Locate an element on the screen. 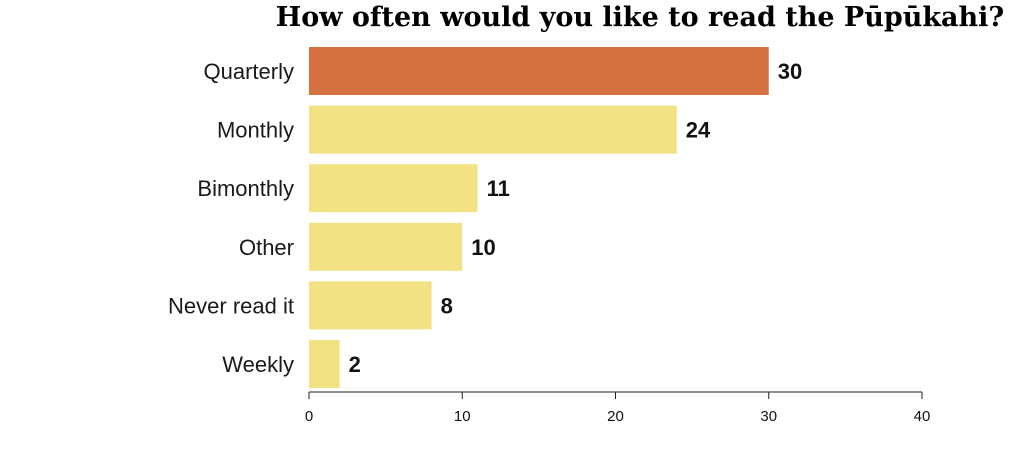 Image resolution: width=1024 pixels, height=450 pixels. bar-monthly is located at coordinates (493, 129).